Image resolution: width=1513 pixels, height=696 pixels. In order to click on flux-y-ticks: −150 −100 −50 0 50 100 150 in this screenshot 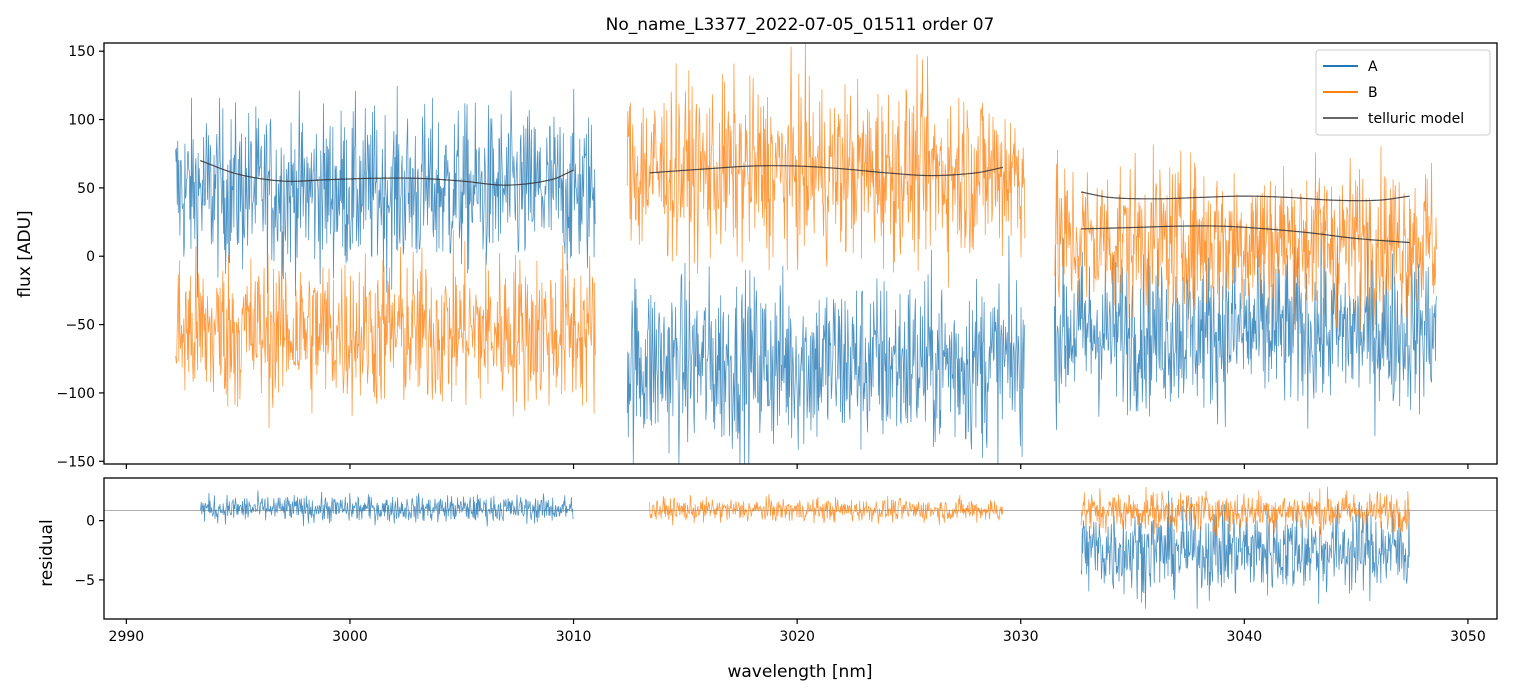, I will do `click(80, 257)`.